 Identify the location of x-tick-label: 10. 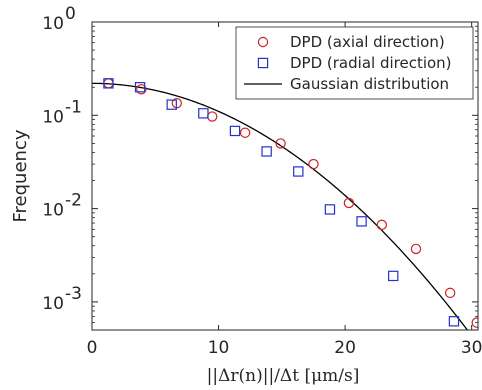
(219, 348).